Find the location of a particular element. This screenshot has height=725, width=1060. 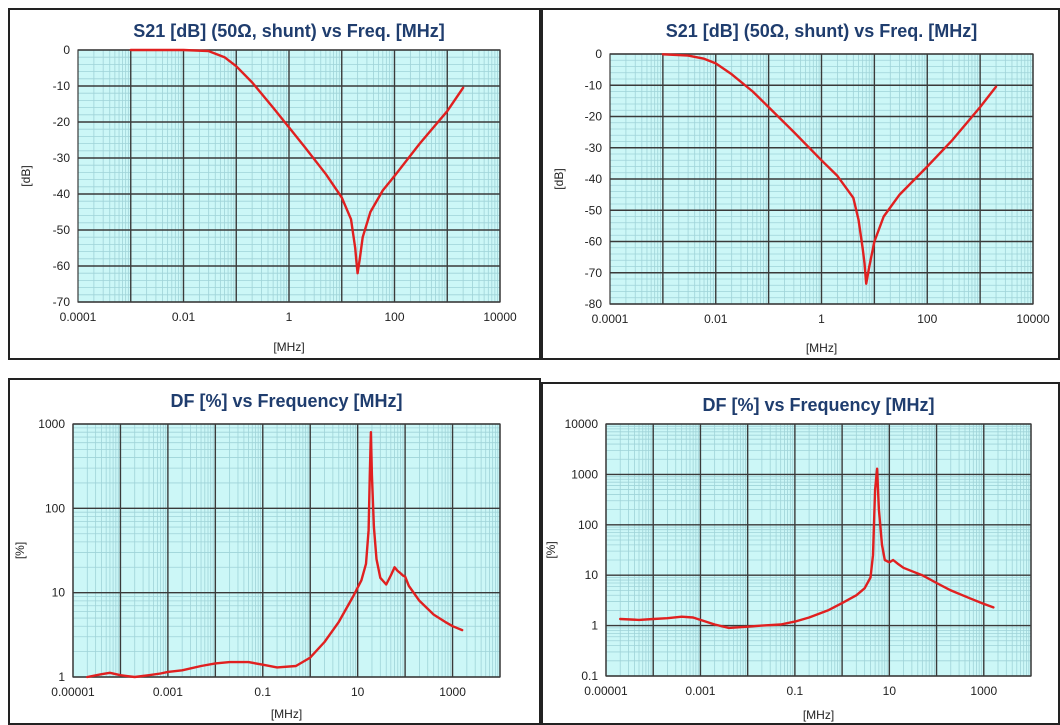

y-tick-label: 10000 is located at coordinates (582, 424).